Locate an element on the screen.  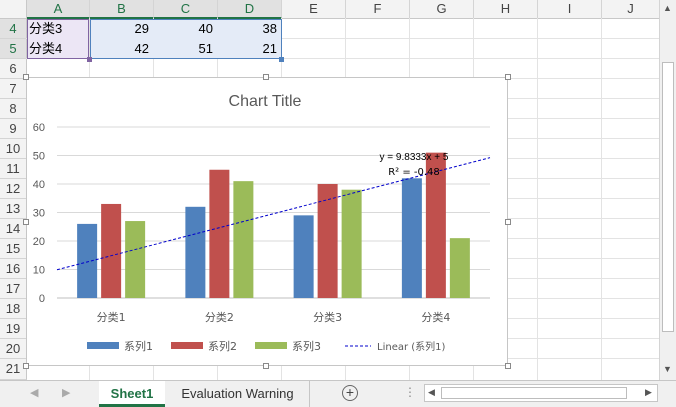
row-header-20: 20 is located at coordinates (13, 349).